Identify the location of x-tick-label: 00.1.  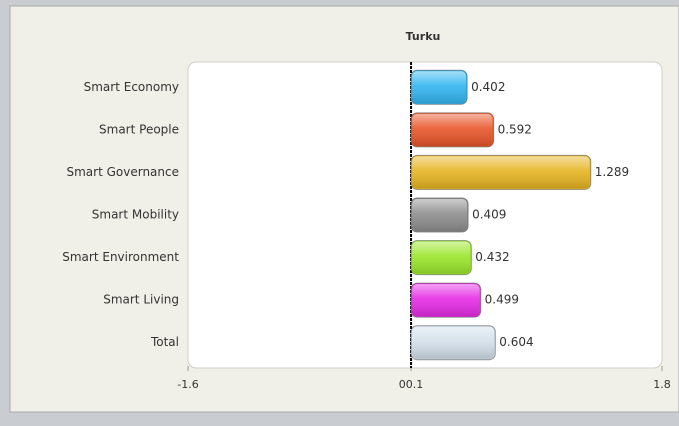
(411, 384).